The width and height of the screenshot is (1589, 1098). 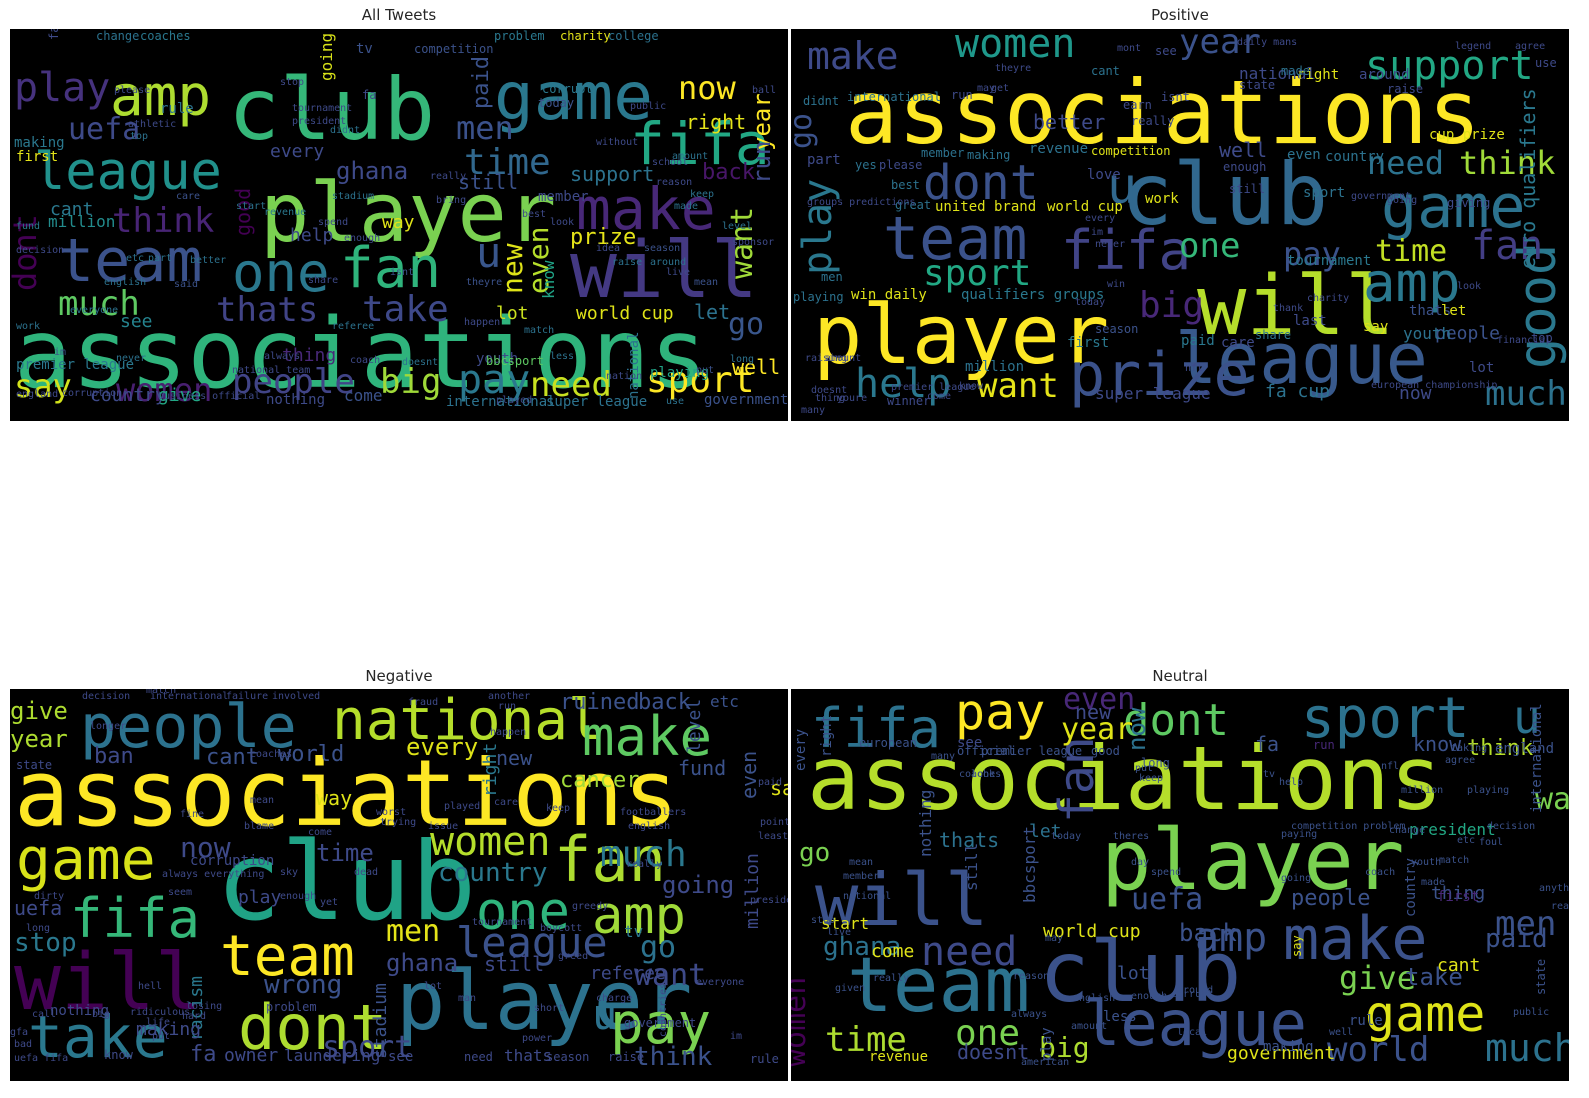 I want to click on cloud-word: first, so click(x=37, y=157).